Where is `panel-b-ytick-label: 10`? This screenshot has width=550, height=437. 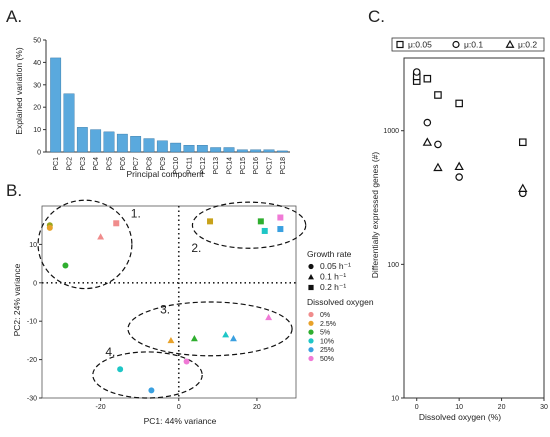
panel-b-ytick-label: 10 is located at coordinates (33, 245).